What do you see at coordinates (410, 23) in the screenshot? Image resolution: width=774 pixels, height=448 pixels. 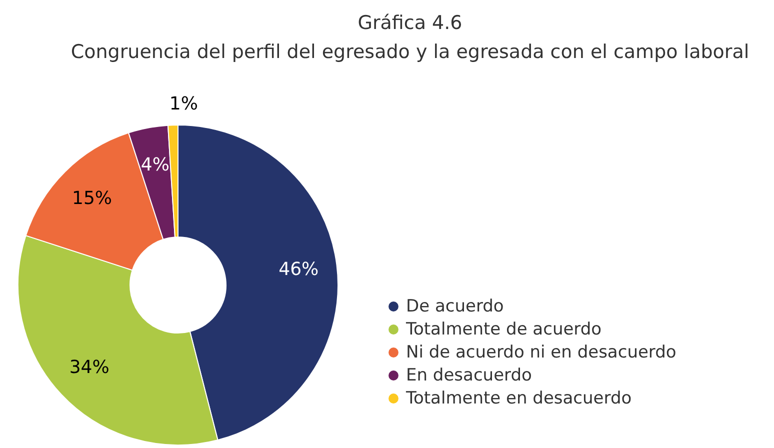 I see `chart-title: Gráfica 4.6` at bounding box center [410, 23].